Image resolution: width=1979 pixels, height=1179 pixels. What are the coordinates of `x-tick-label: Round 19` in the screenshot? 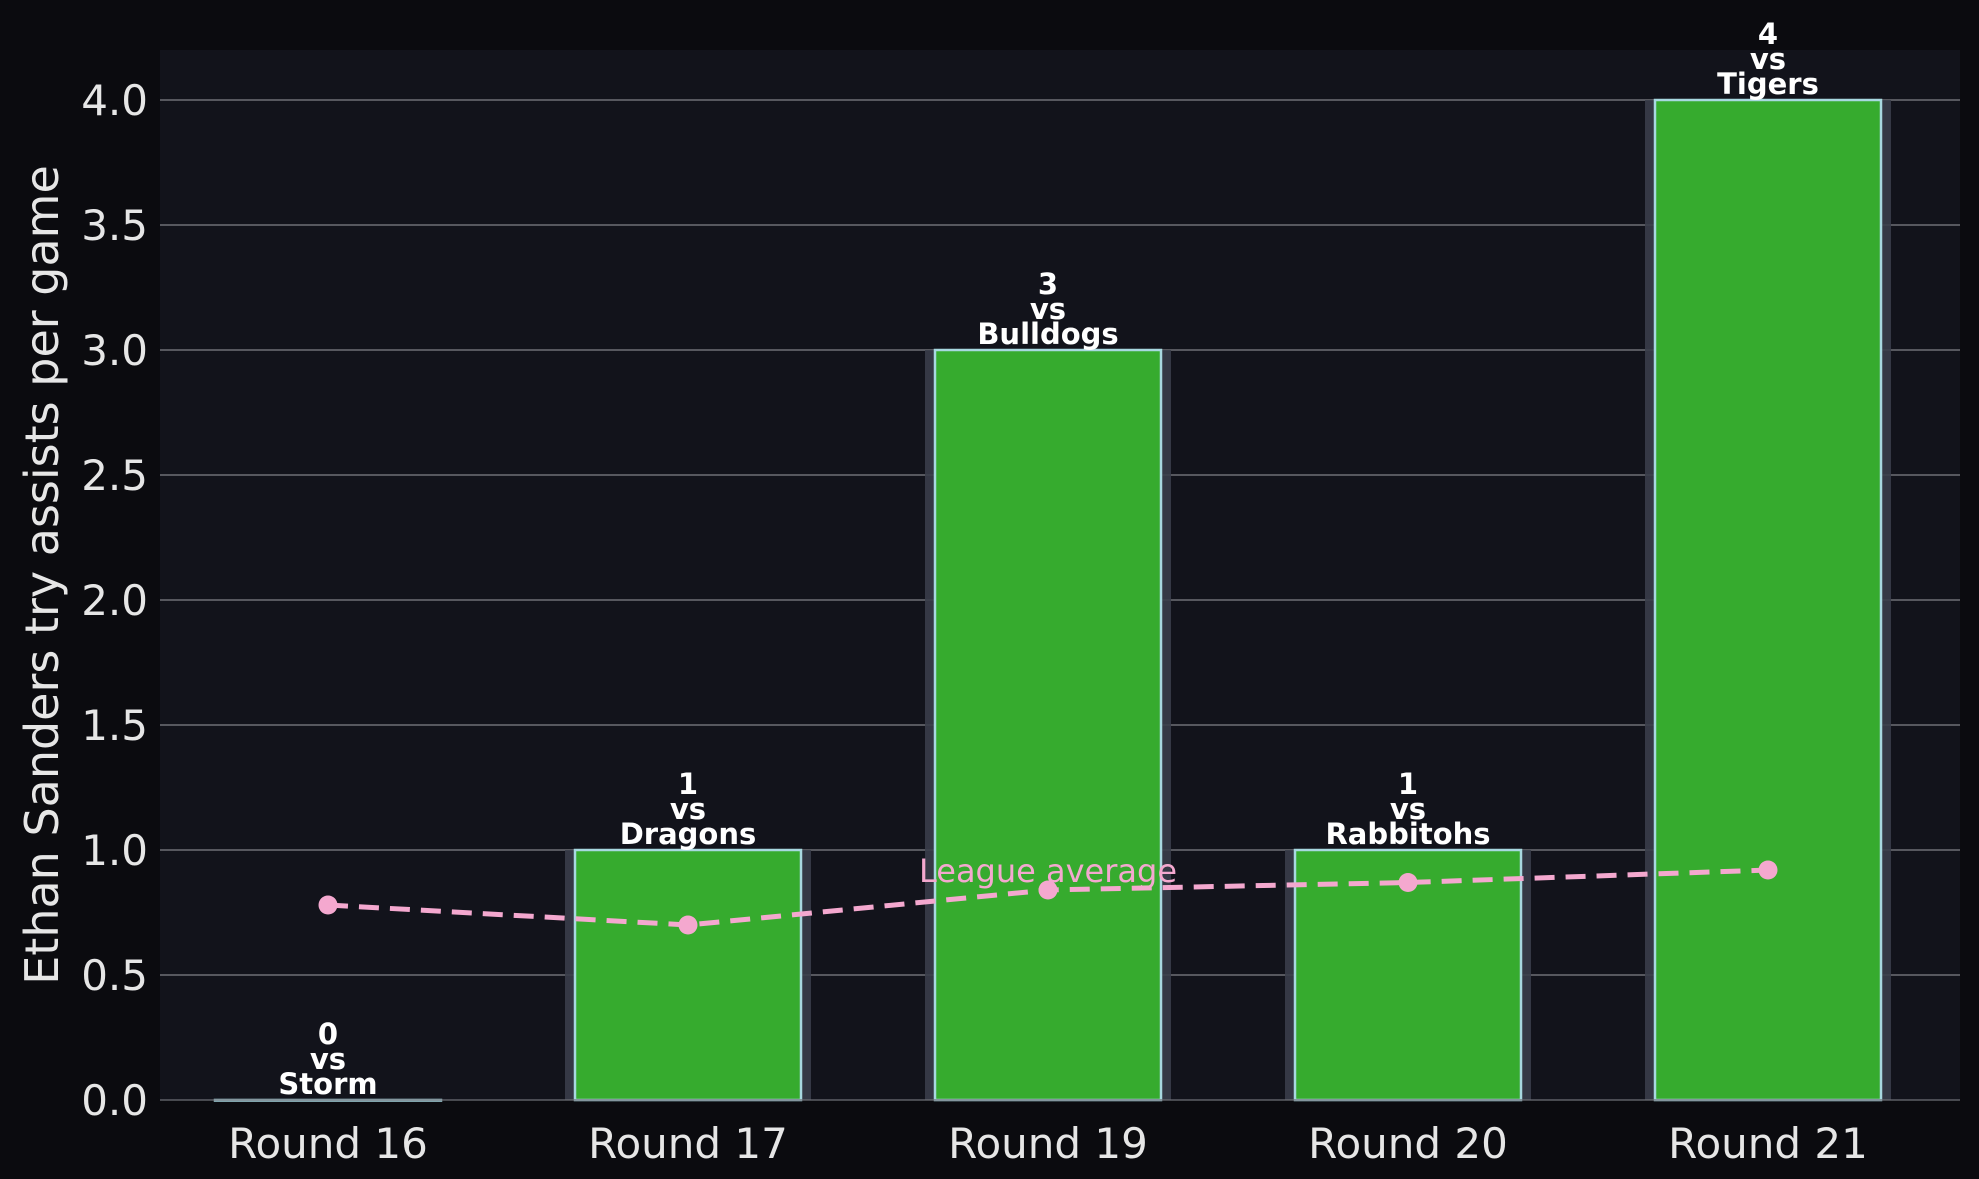 It's located at (1048, 1143).